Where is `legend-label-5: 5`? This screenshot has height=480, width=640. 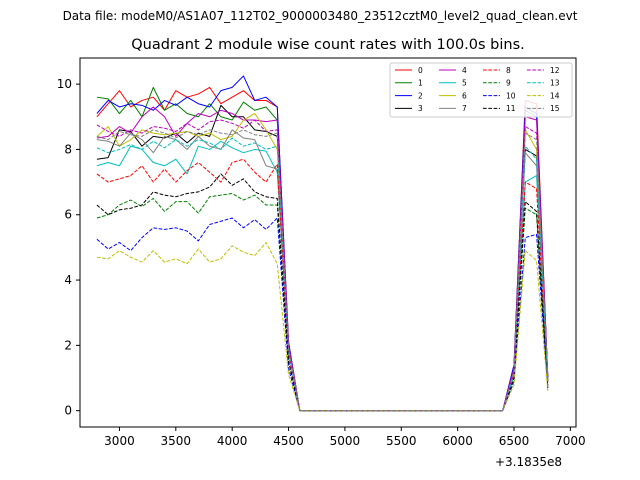
legend-label-5: 5 is located at coordinates (464, 83).